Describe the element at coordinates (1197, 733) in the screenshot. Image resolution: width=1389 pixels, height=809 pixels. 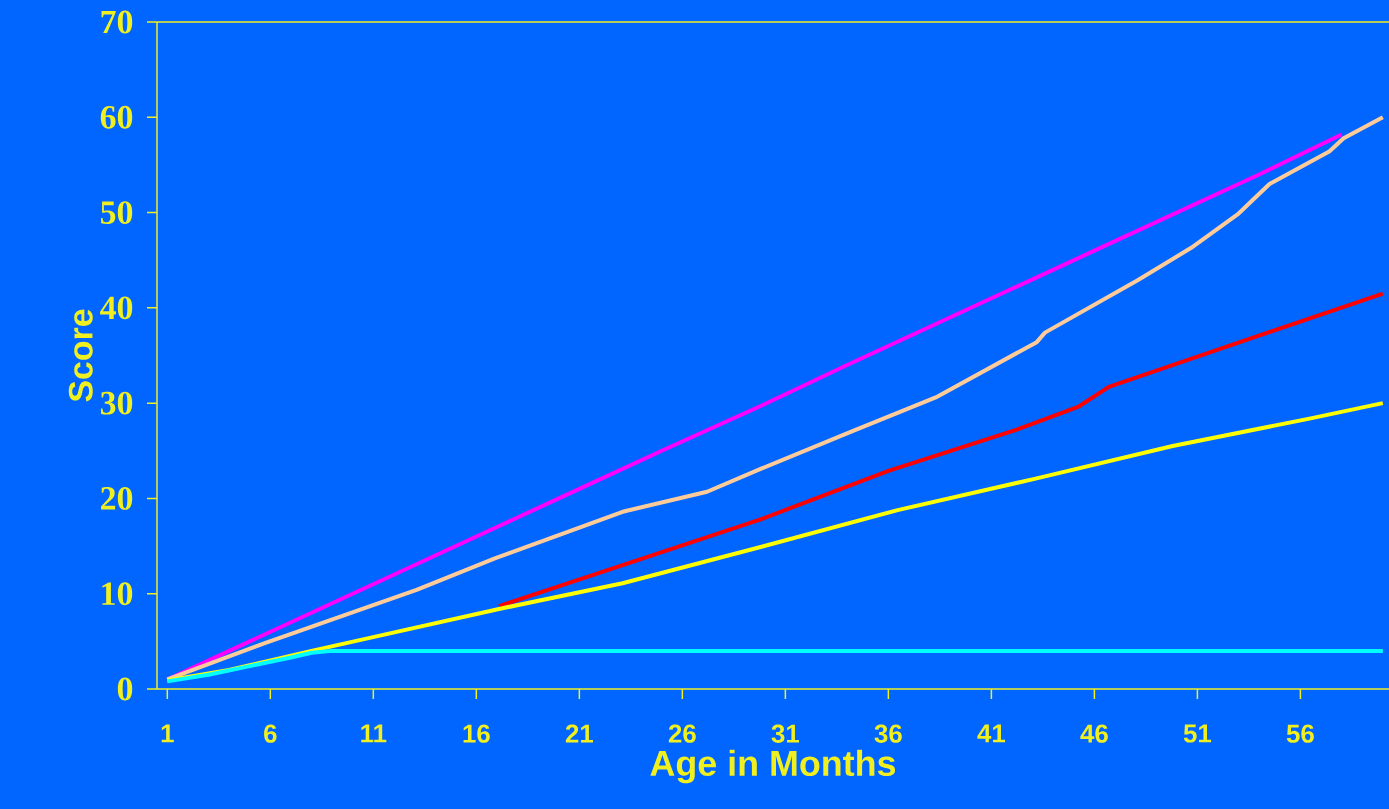
I see `x-tick-label: 51` at that location.